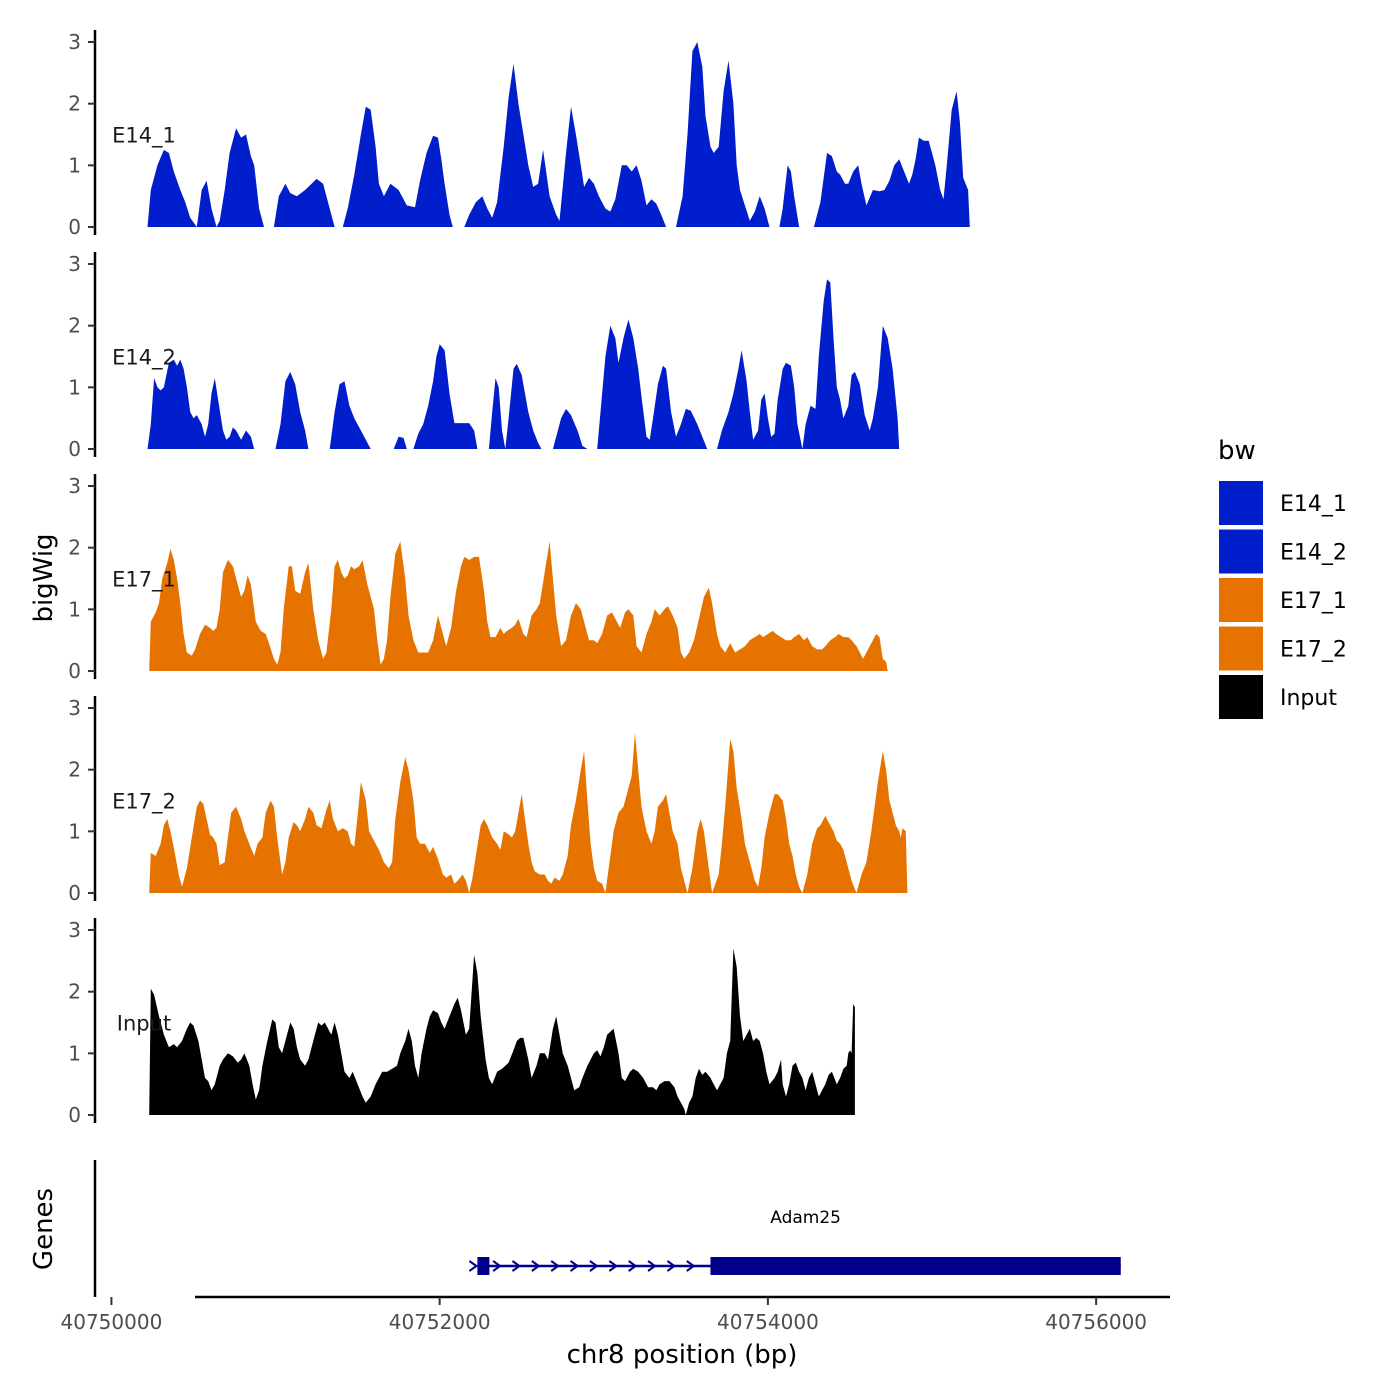 The height and width of the screenshot is (1400, 1400). What do you see at coordinates (682, 1355) in the screenshot?
I see `x-axis-title: chr8 position (bp)` at bounding box center [682, 1355].